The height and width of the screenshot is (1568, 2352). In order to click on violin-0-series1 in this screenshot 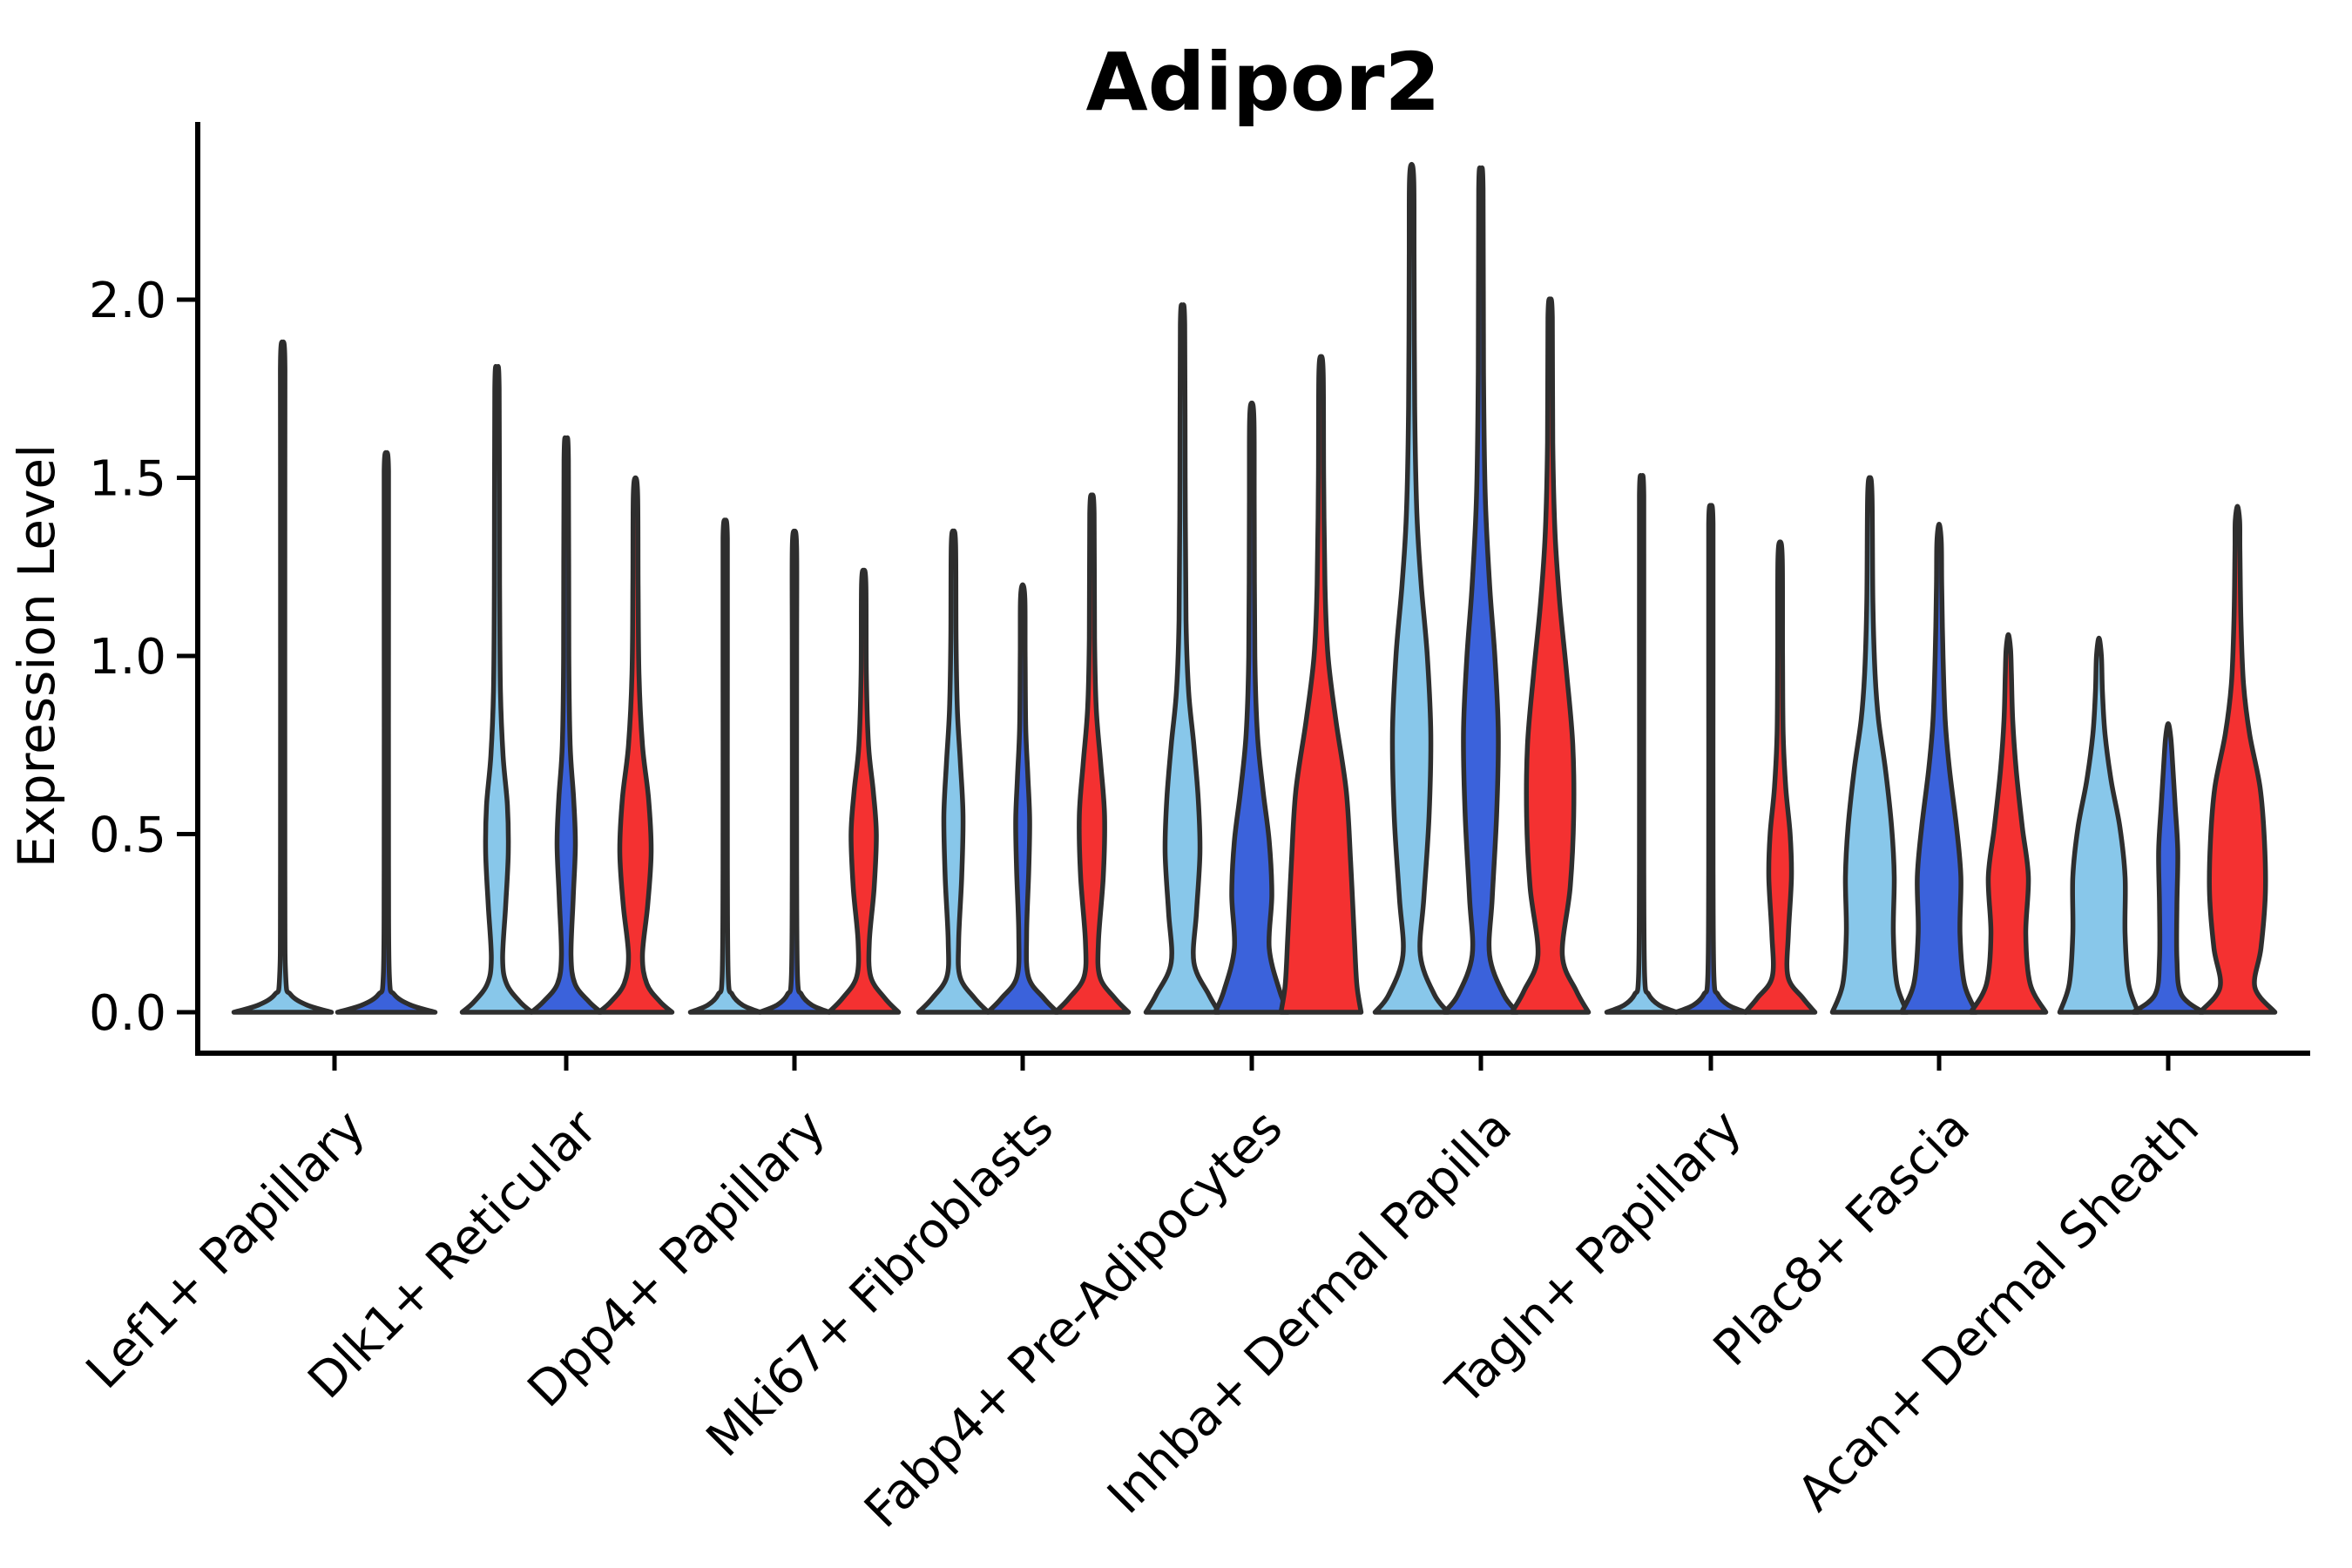, I will do `click(386, 732)`.